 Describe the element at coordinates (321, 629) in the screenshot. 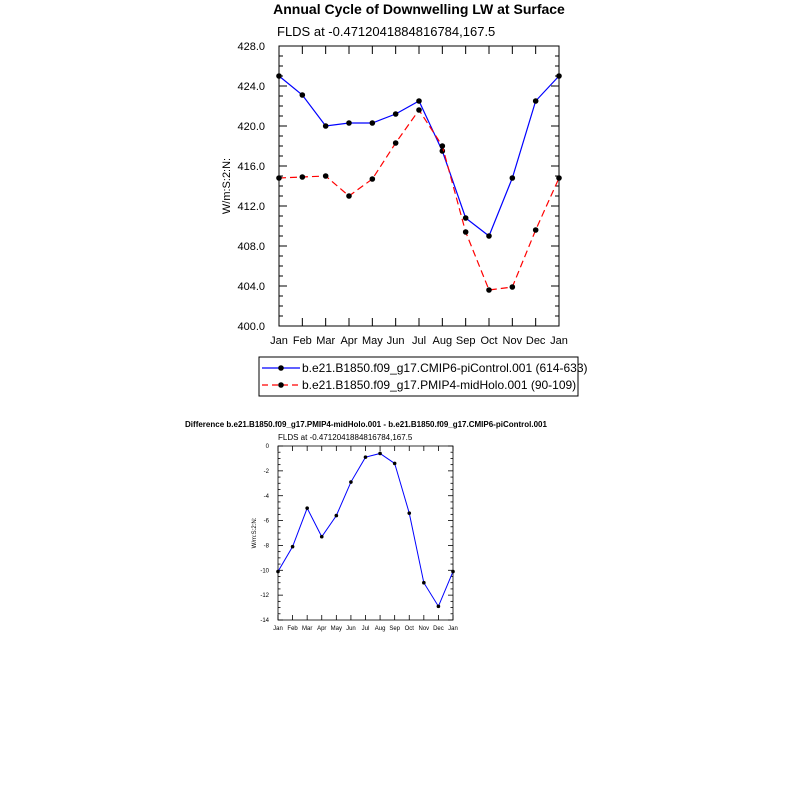

I see `chart2-xtick-label: Apr` at that location.